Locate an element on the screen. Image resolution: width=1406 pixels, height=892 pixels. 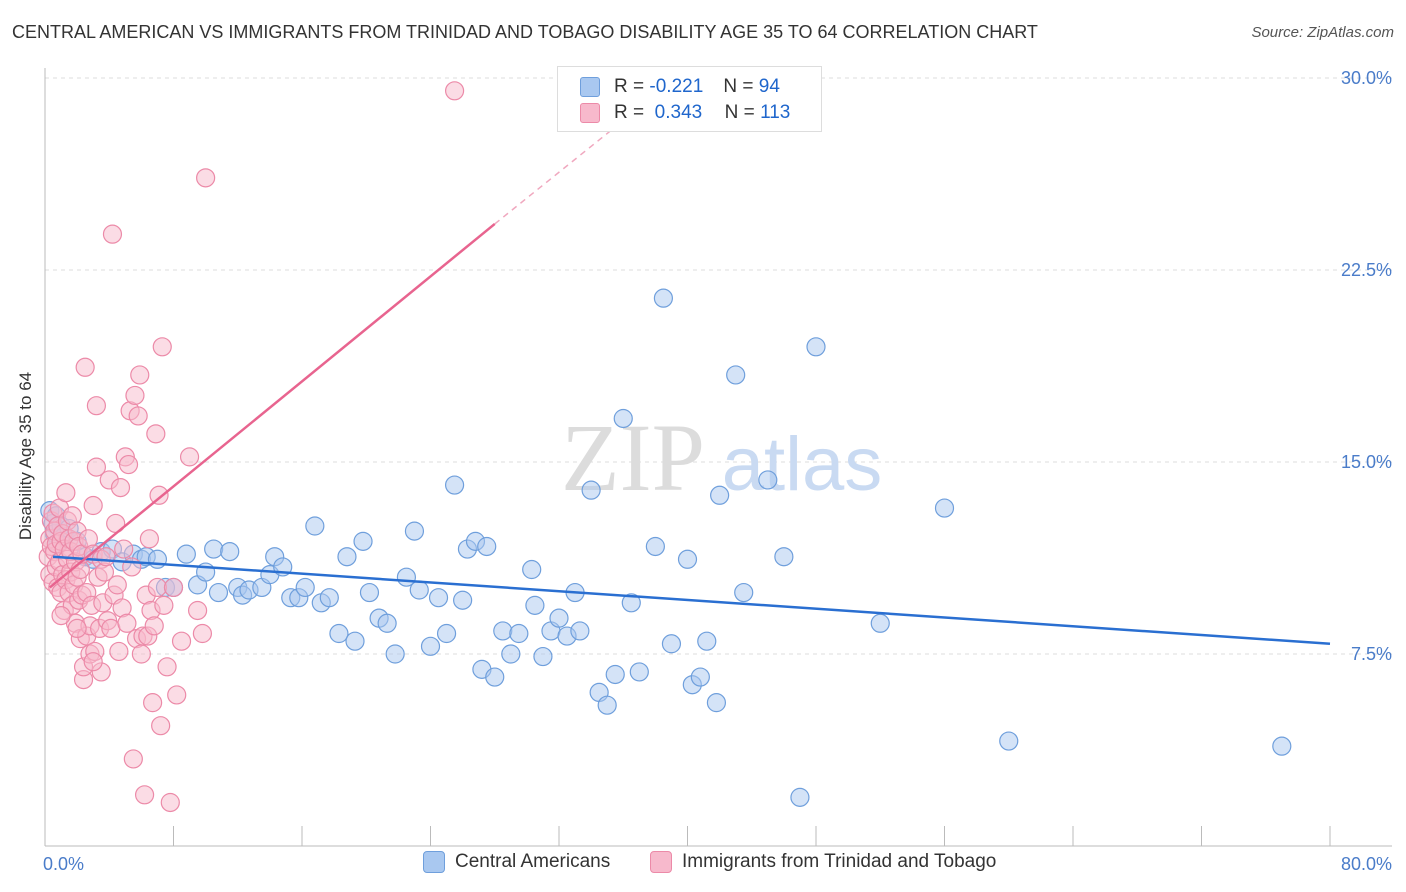
r-value: 0.343 is located at coordinates (678, 112).